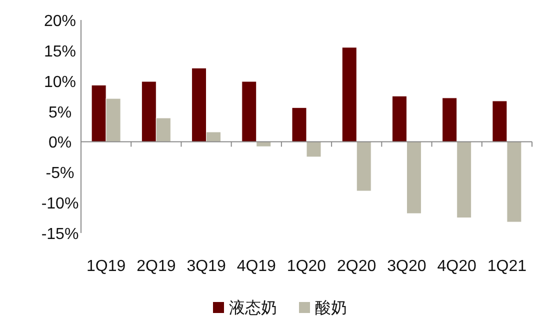 This screenshot has width=550, height=335. What do you see at coordinates (60, 143) in the screenshot?
I see `y-tick-label: 0%` at bounding box center [60, 143].